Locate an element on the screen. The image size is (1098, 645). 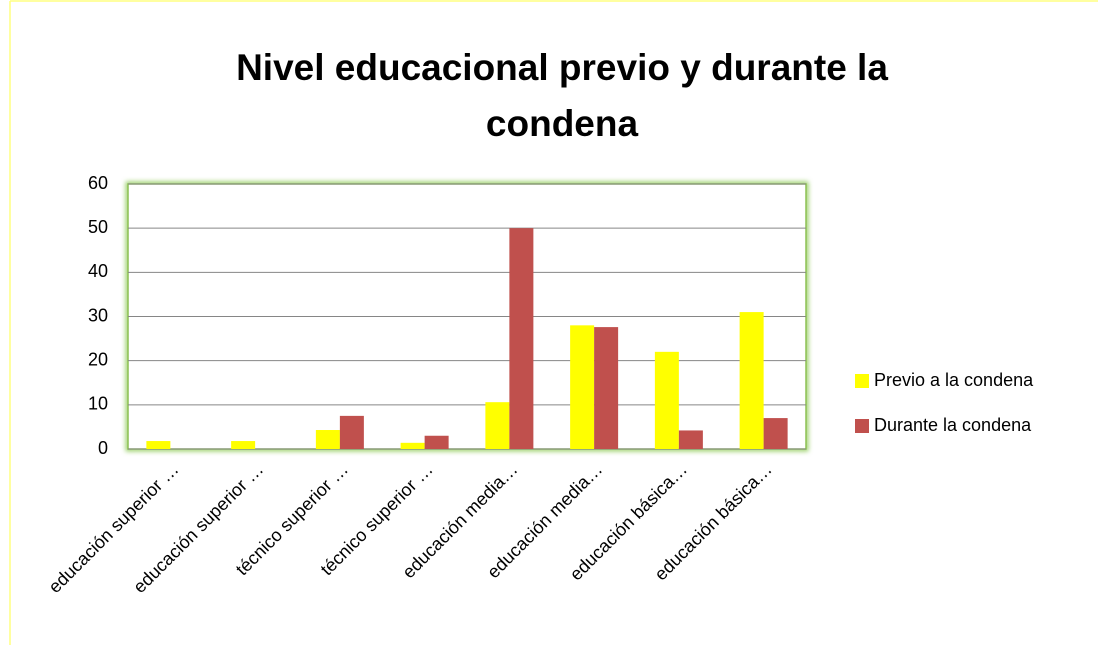
y-tick-label: 10 is located at coordinates (98, 404).